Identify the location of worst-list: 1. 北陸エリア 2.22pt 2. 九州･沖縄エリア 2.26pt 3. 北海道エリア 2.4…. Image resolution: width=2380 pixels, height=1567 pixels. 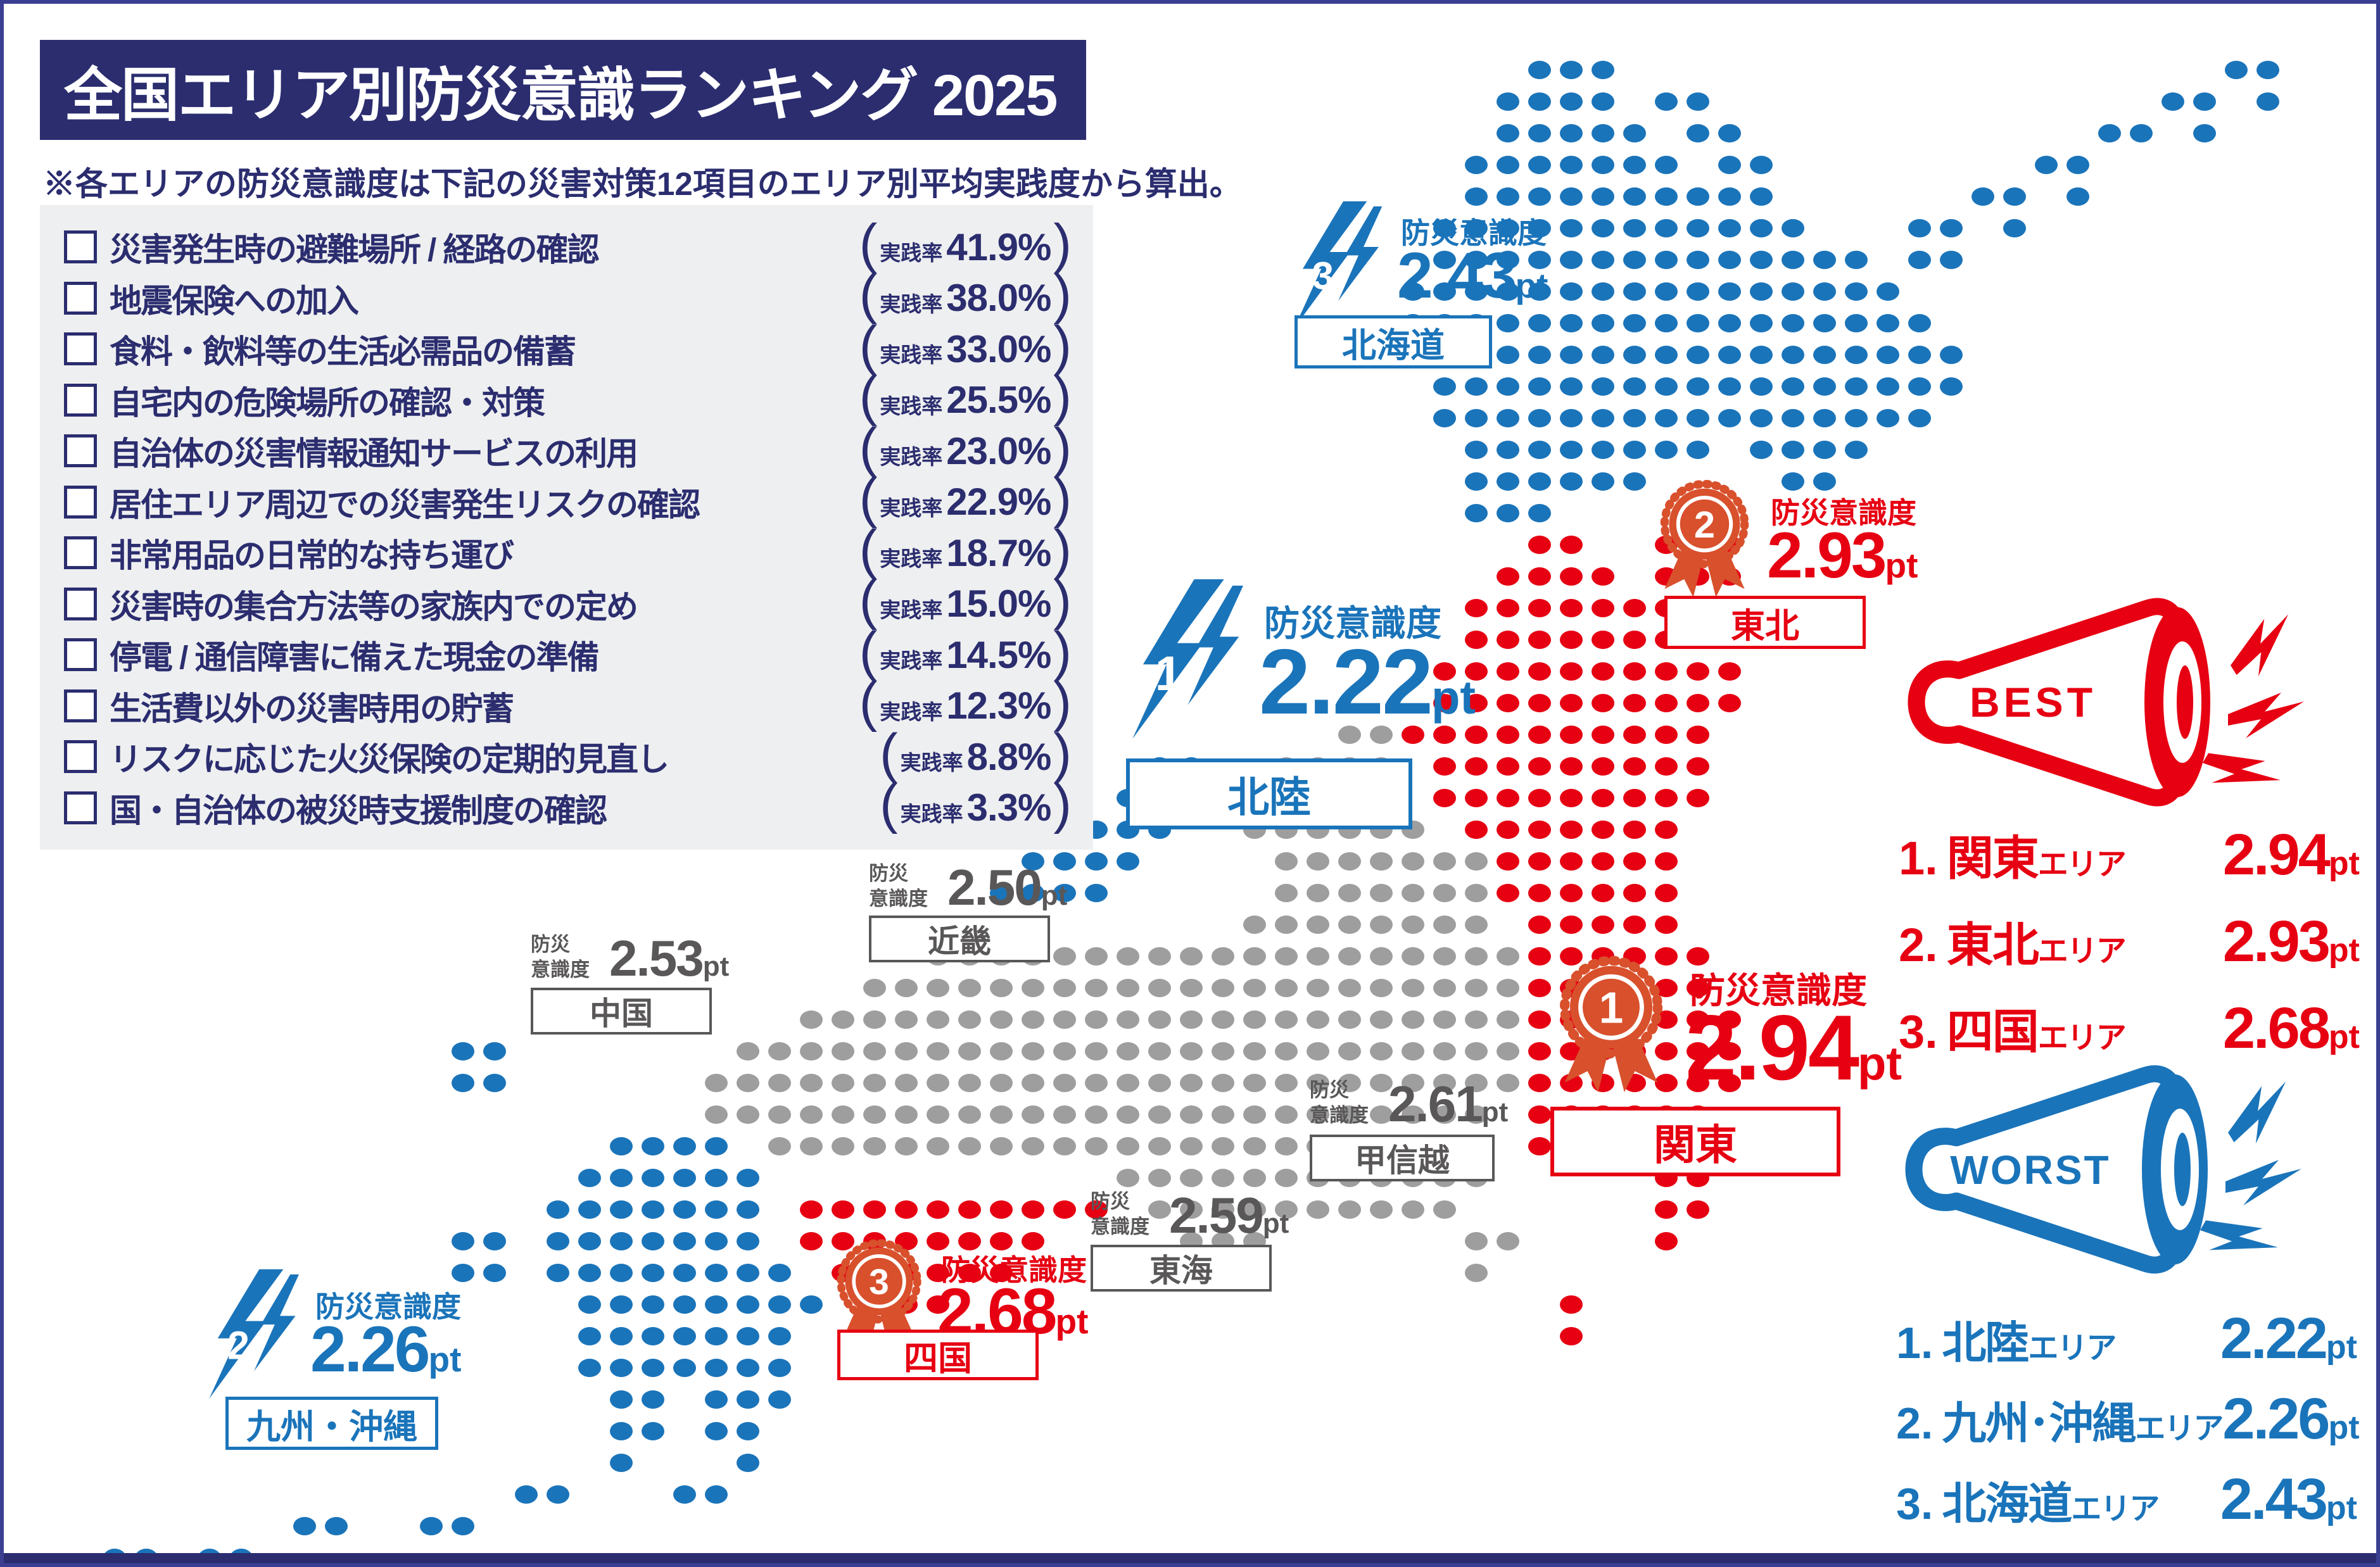
(2128, 1426).